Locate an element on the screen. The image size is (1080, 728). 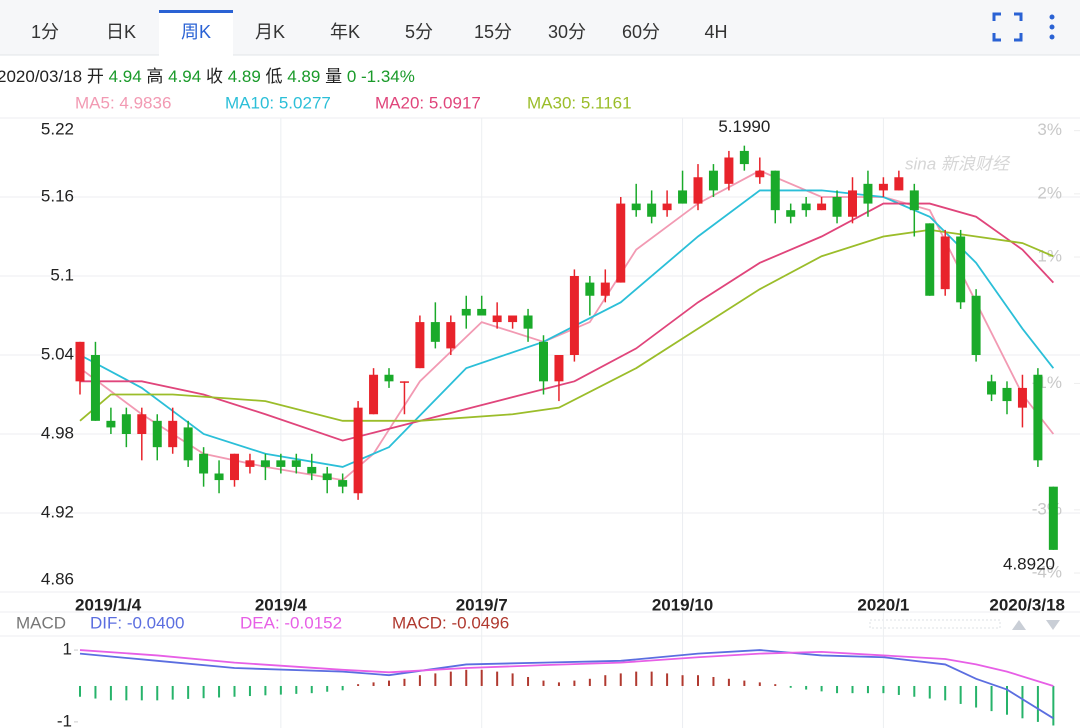
macd-title: MACD is located at coordinates (41, 622).